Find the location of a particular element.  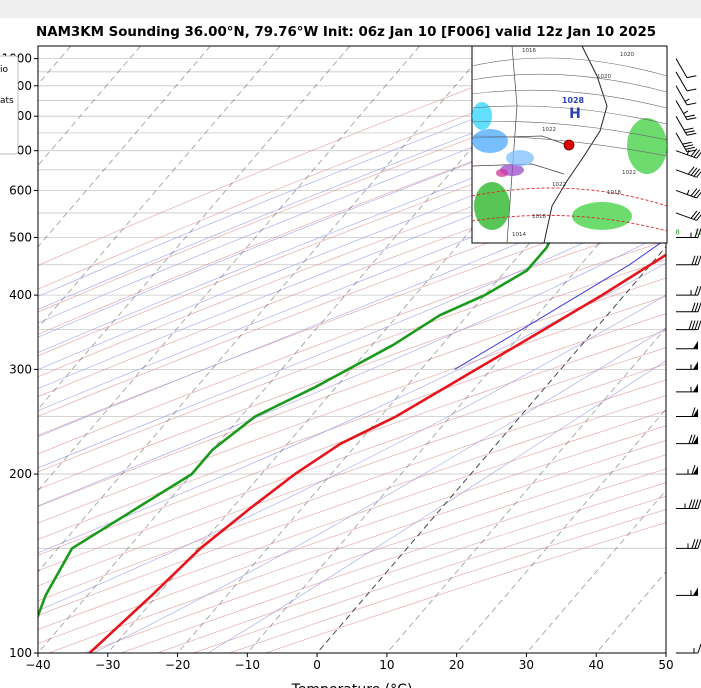

x-tick-label: −40 is located at coordinates (37, 665).